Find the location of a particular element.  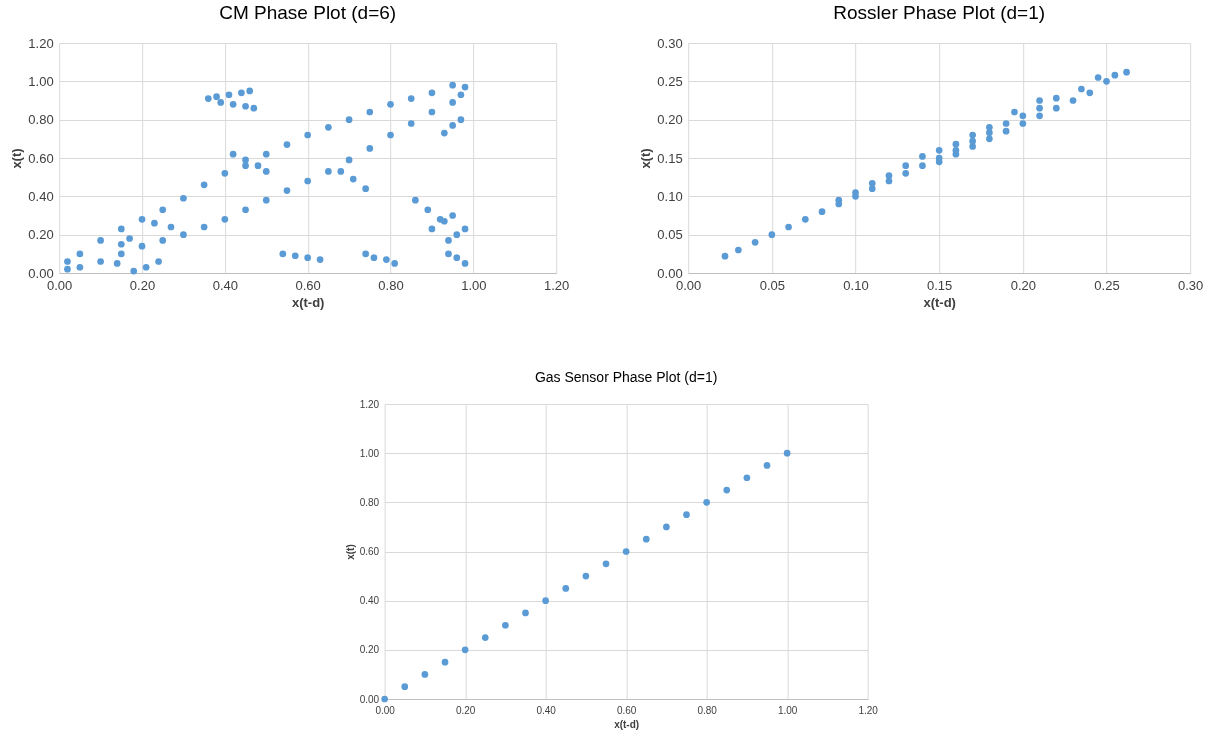

y-tick-label: 0.15 is located at coordinates (670, 158).